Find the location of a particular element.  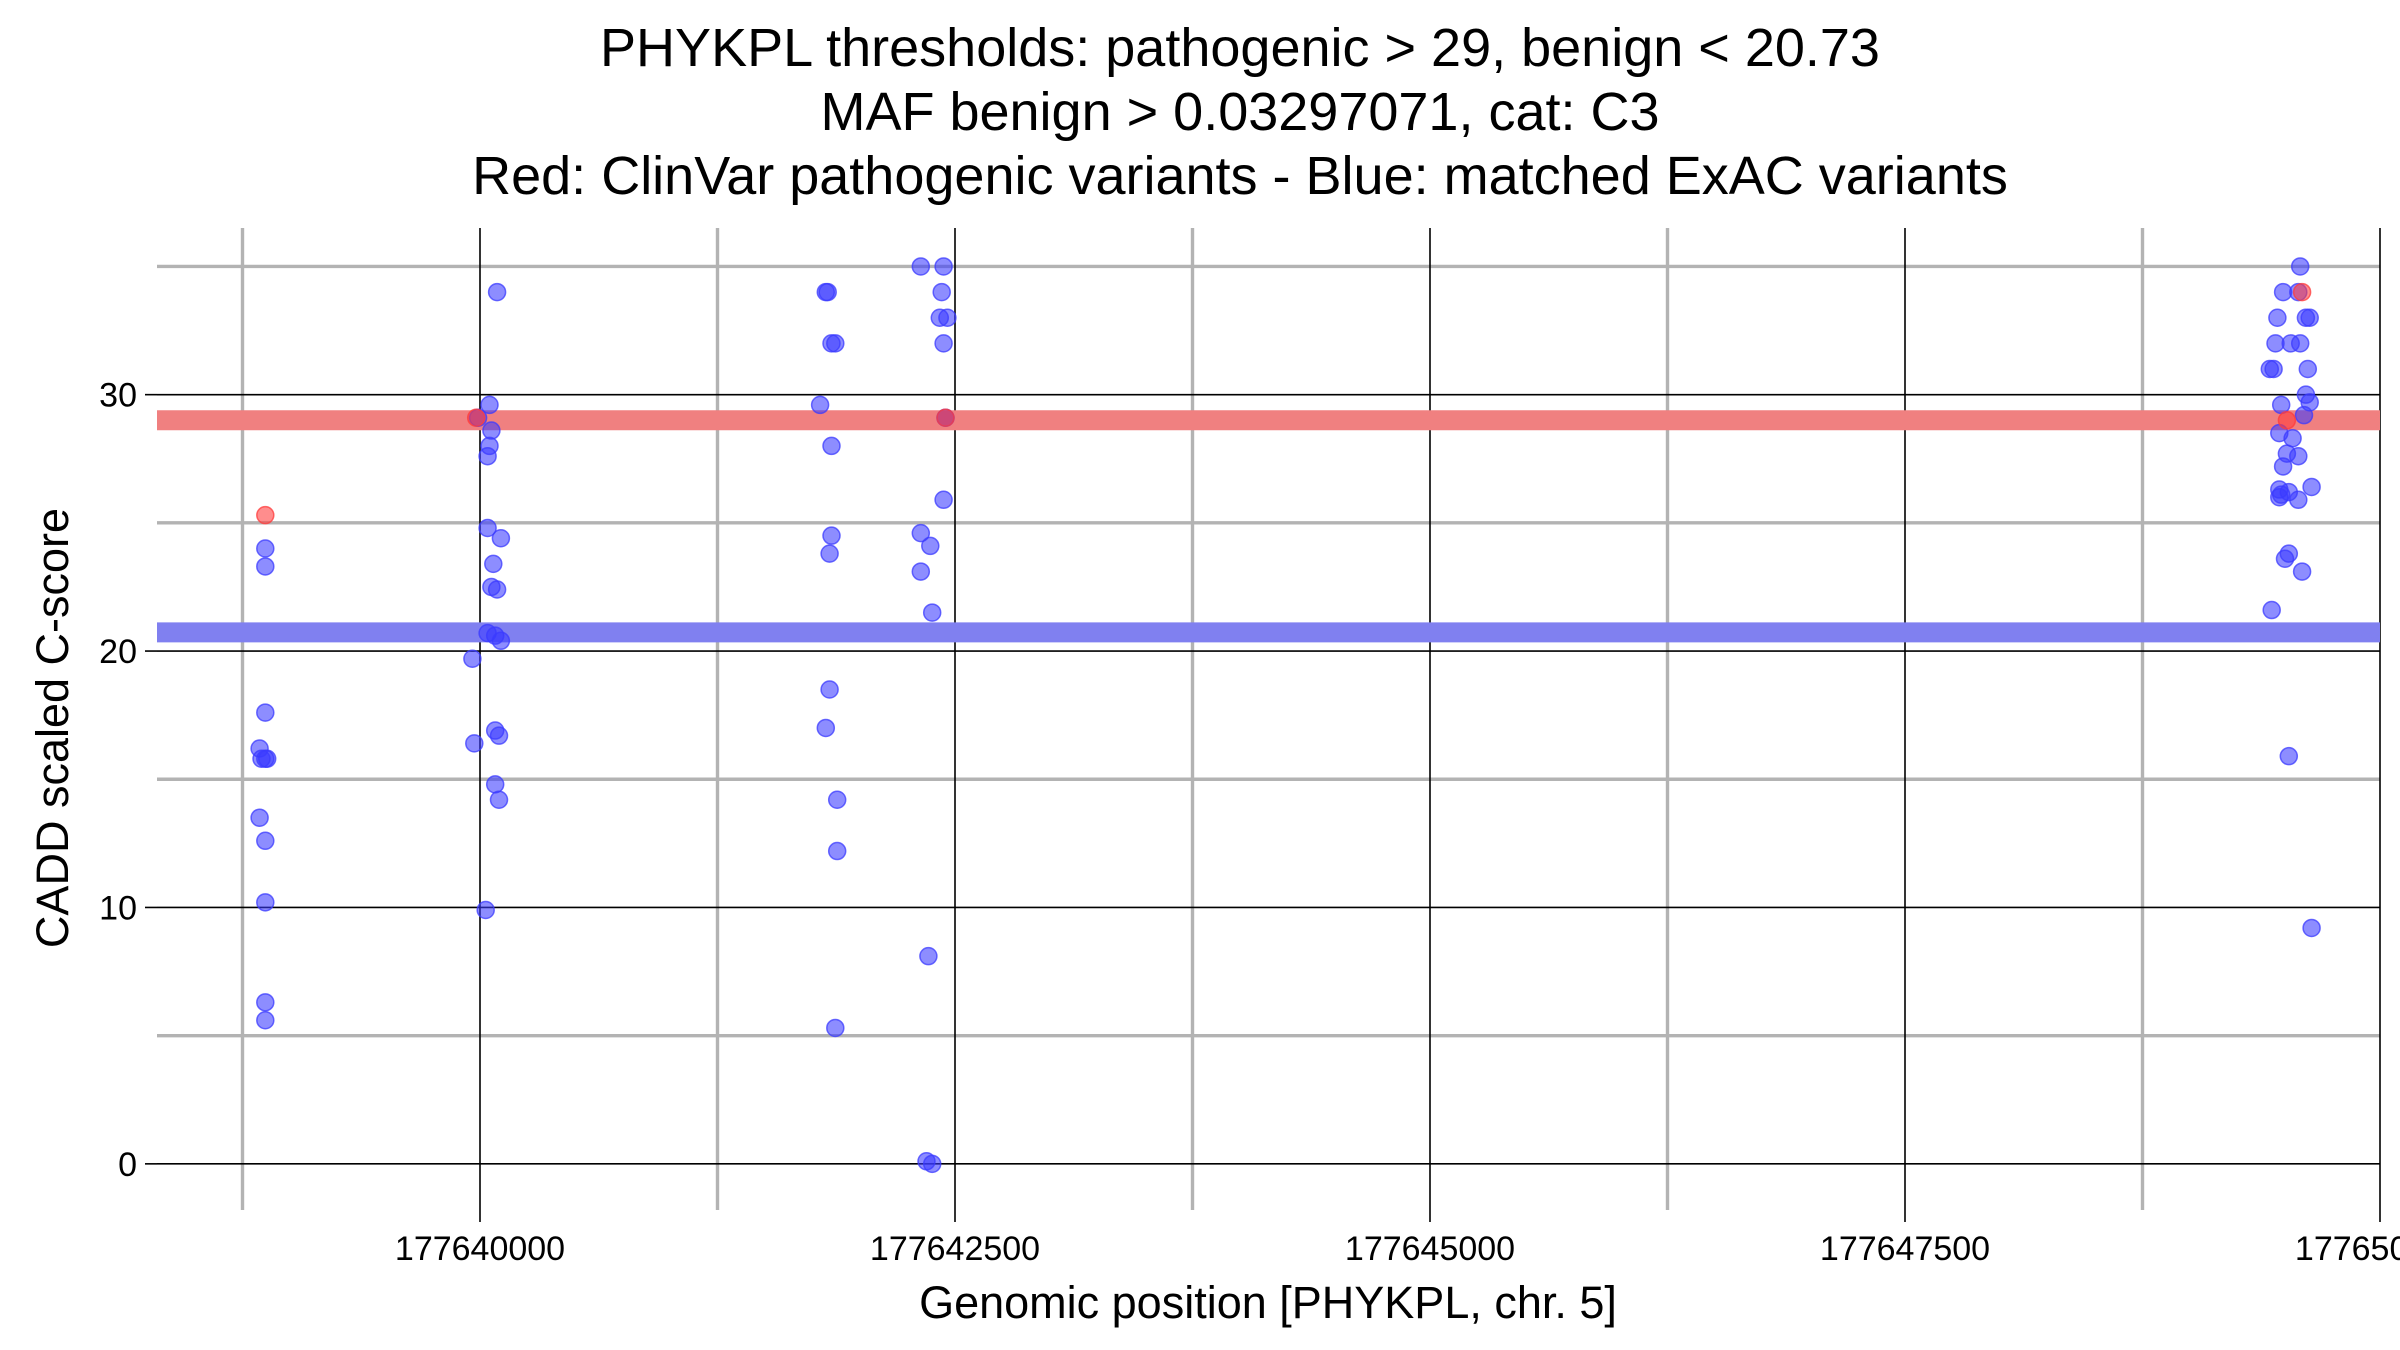

chart-title-line-2: MAF benign > 0.03297071, cat: C3 is located at coordinates (1239, 112).